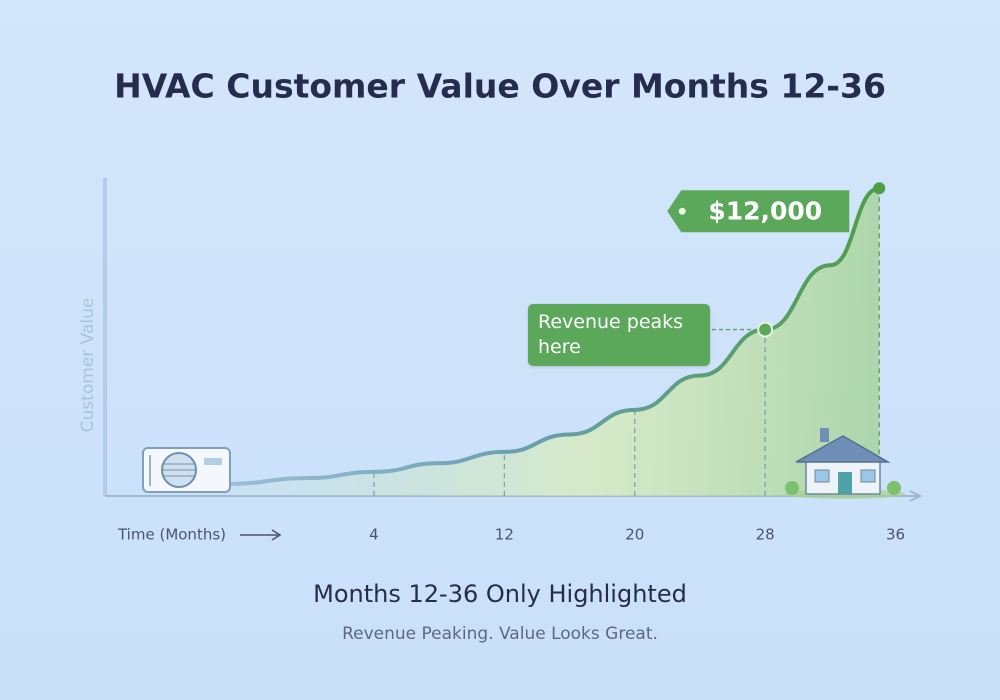 The width and height of the screenshot is (1000, 700). Describe the element at coordinates (765, 210) in the screenshot. I see `value-label: $12,000` at that location.